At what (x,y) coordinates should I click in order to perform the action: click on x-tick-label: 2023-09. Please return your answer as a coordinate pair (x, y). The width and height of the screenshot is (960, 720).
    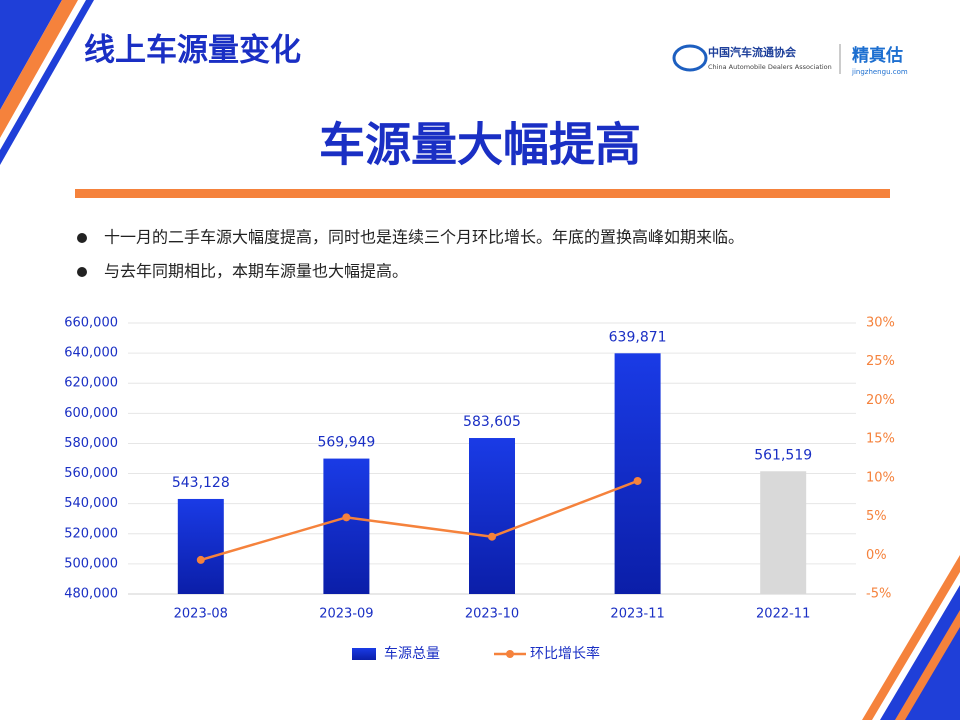
    Looking at the image, I should click on (346, 614).